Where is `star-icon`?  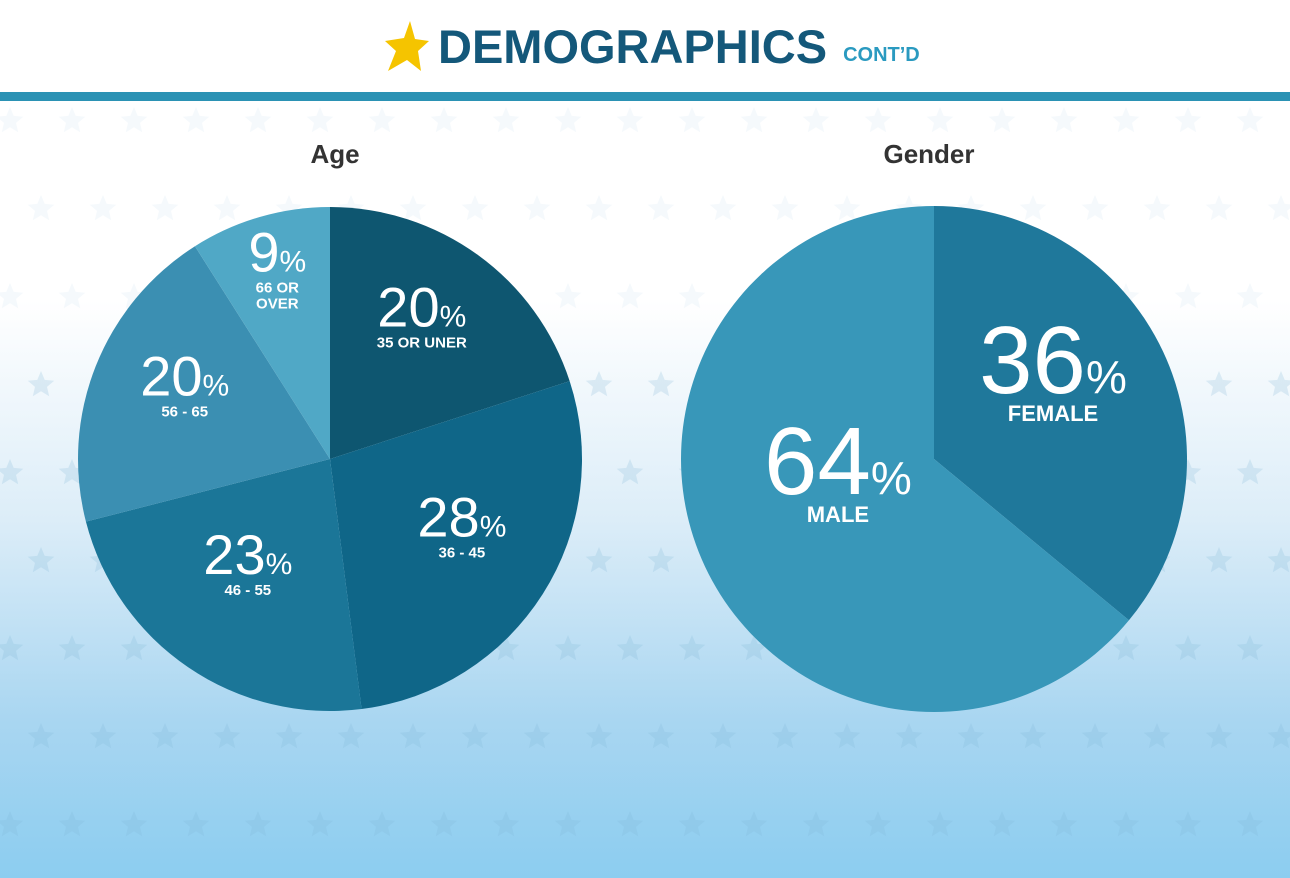 star-icon is located at coordinates (407, 46).